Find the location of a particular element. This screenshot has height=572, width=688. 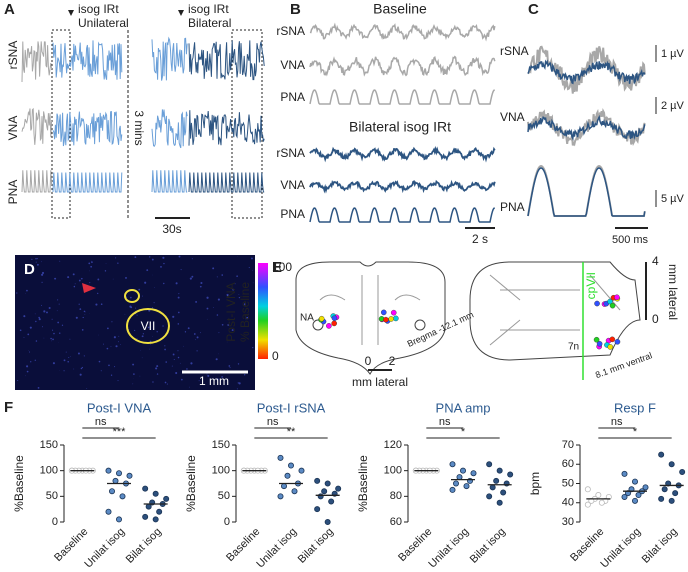

annotation: cpVII is located at coordinates (591, 285).